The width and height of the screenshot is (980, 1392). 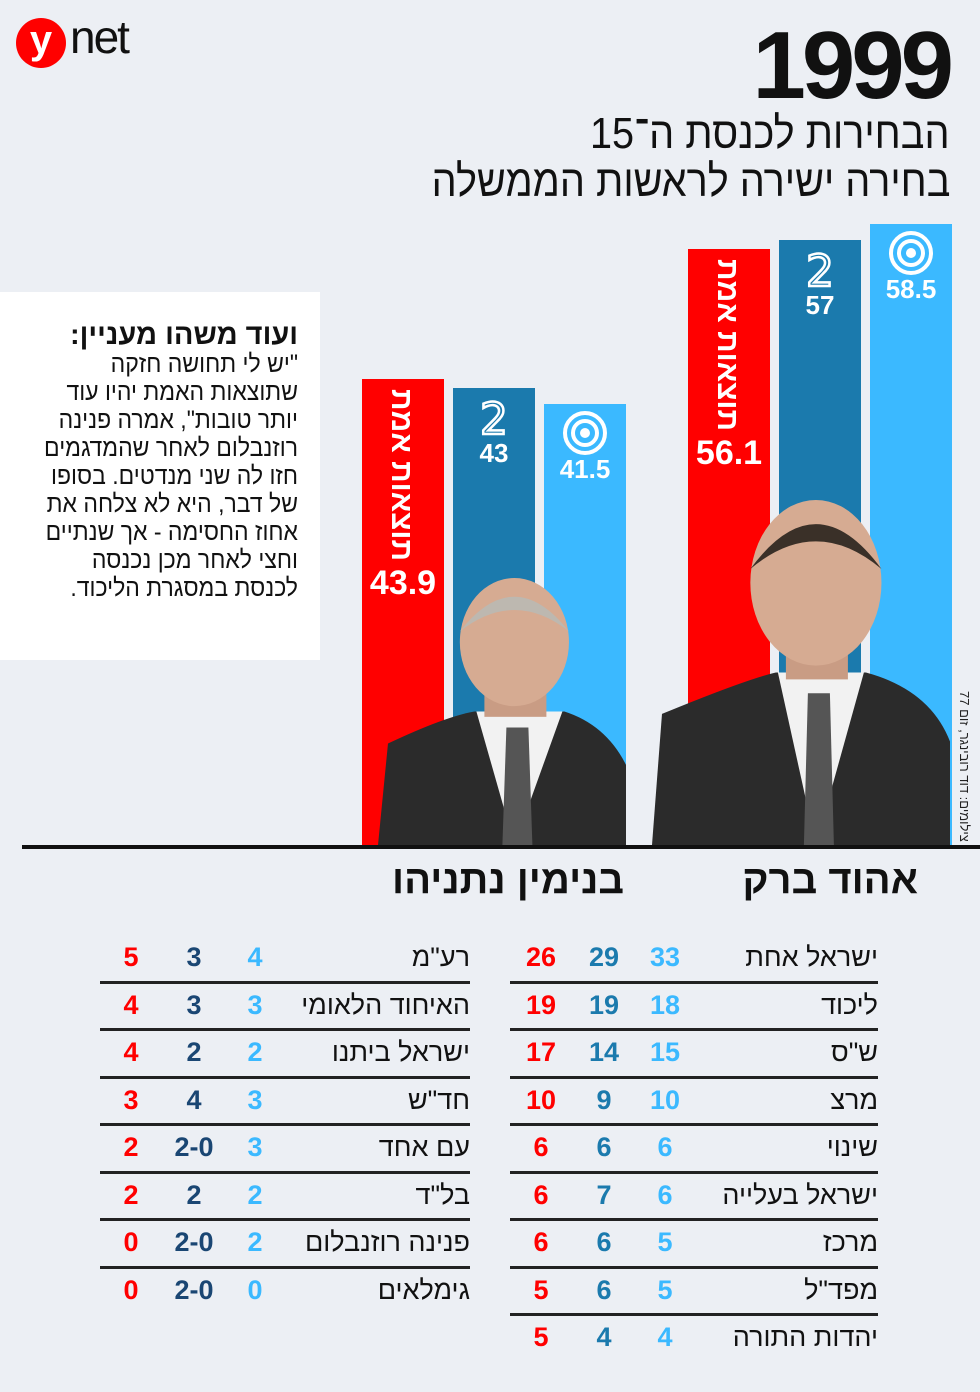 I want to click on channel2-seats: 29, so click(x=604, y=957).